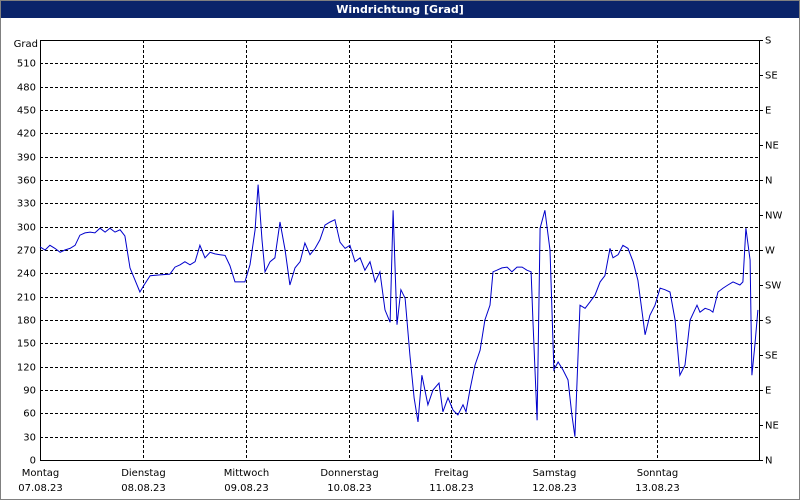 The width and height of the screenshot is (800, 500). Describe the element at coordinates (26, 251) in the screenshot. I see `y-tick-label: 270` at that location.